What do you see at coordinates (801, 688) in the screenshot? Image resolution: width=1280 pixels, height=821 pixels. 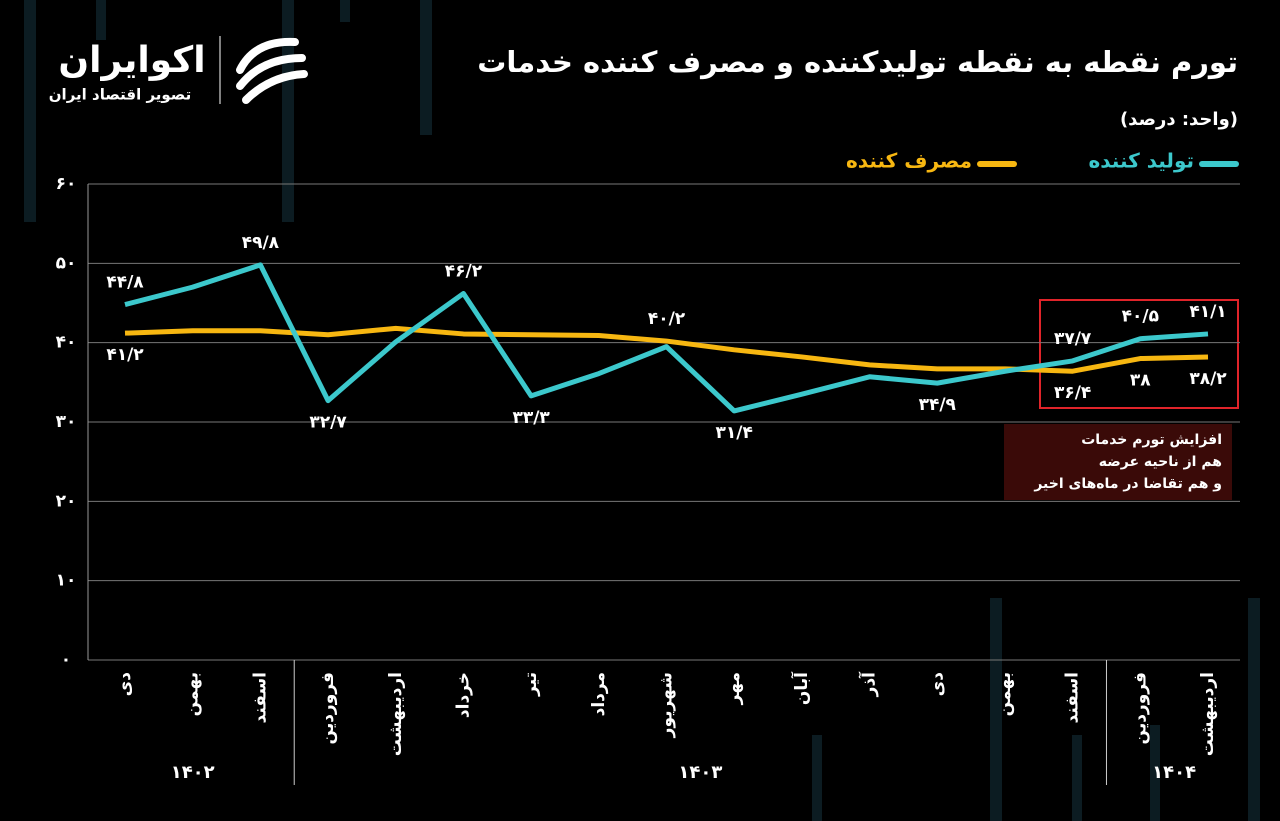 I see `x-tick-label: آبان` at bounding box center [801, 688].